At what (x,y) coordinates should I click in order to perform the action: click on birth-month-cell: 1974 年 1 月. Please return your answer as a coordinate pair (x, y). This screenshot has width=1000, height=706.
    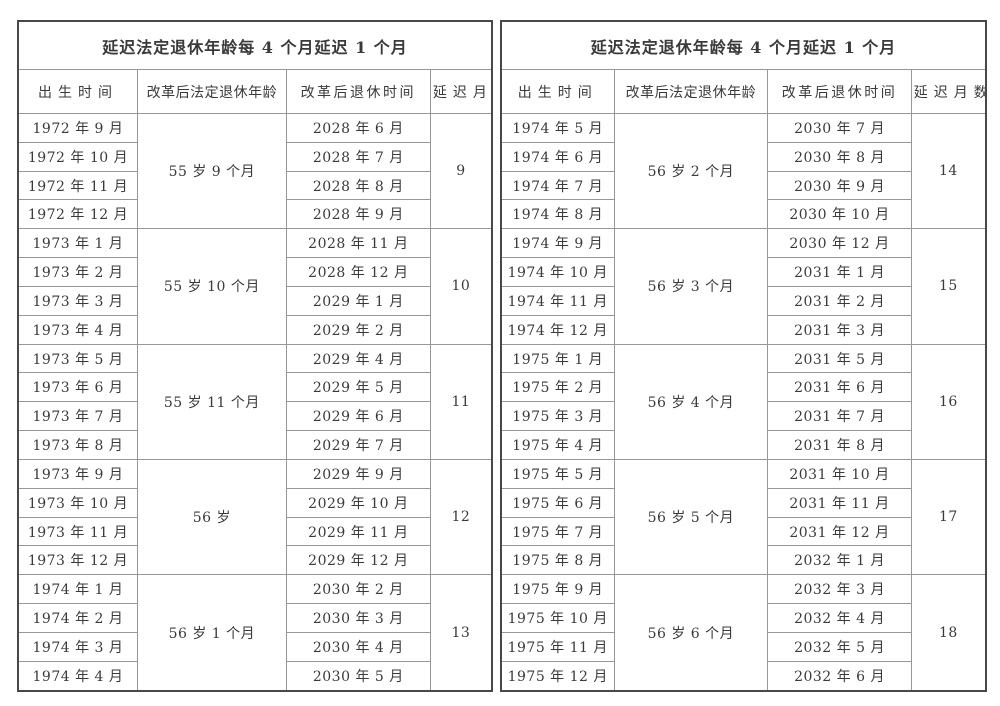
    Looking at the image, I should click on (77, 589).